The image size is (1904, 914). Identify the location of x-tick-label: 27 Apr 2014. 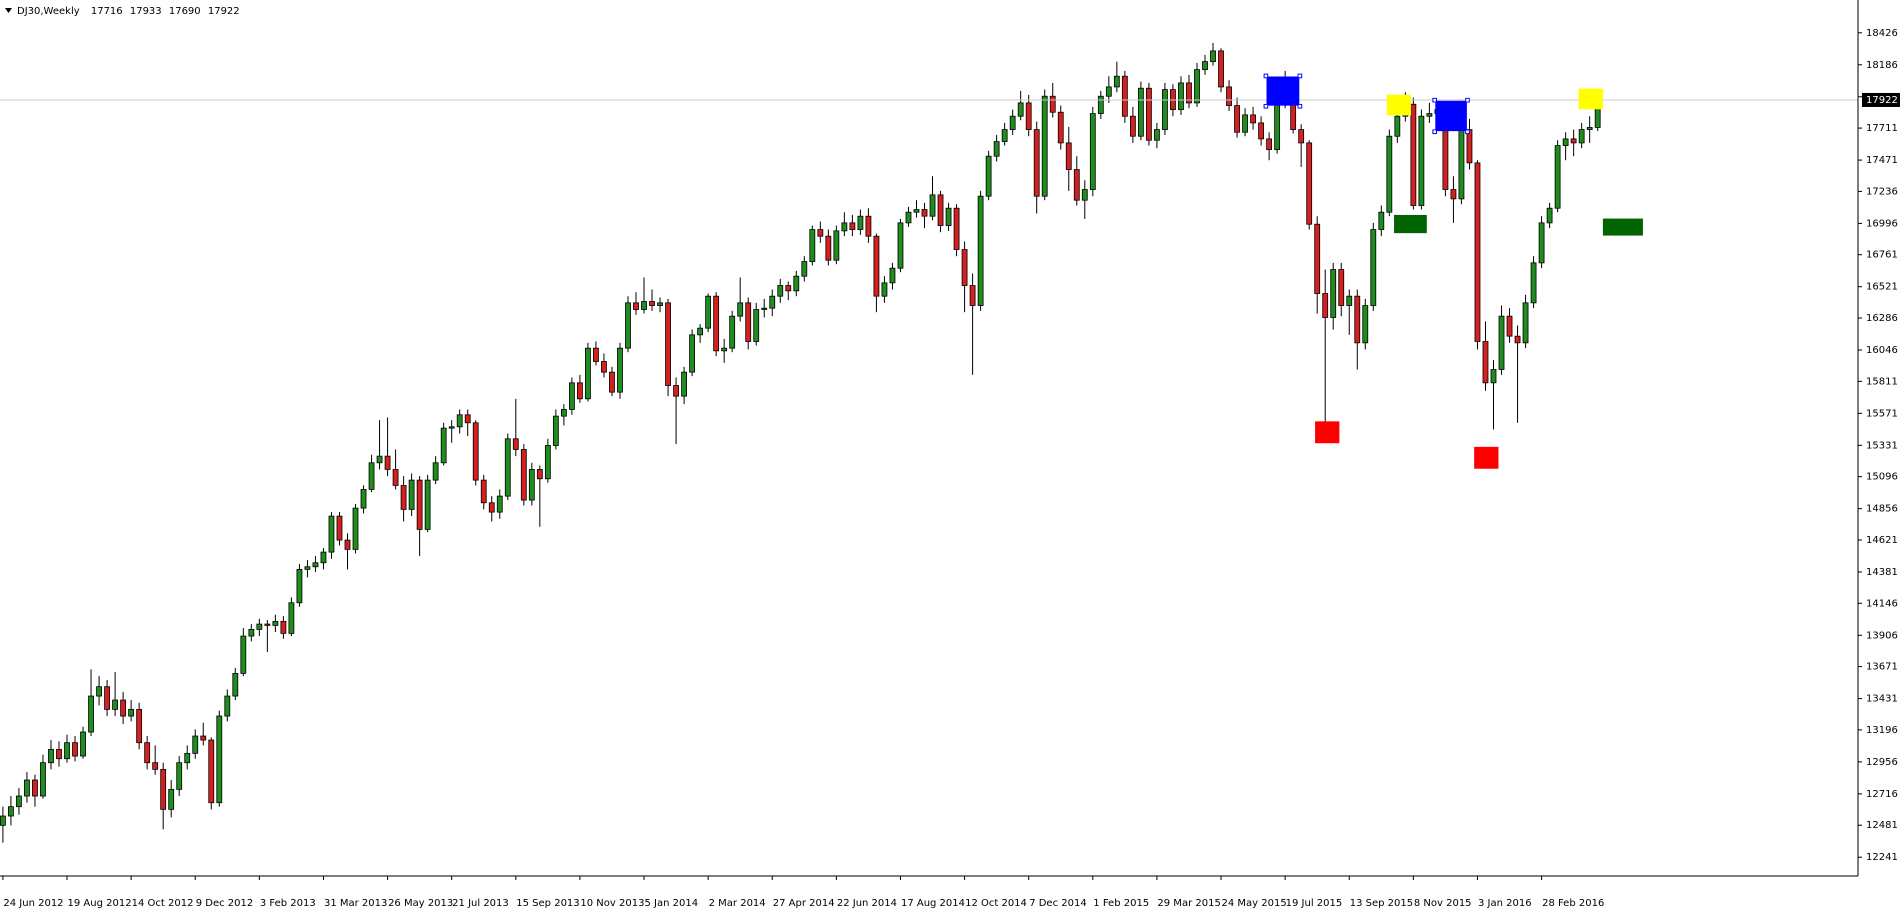
(804, 903).